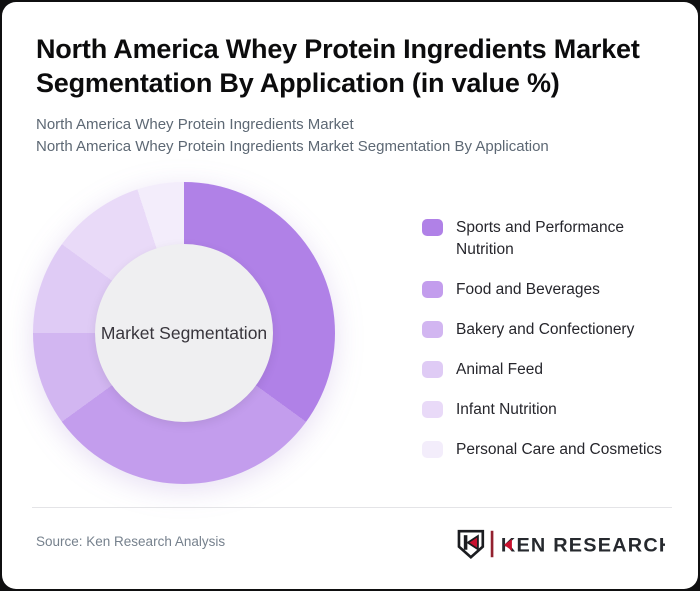 The width and height of the screenshot is (700, 591). What do you see at coordinates (131, 541) in the screenshot?
I see `source-note: Source: Ken Research Analysis` at bounding box center [131, 541].